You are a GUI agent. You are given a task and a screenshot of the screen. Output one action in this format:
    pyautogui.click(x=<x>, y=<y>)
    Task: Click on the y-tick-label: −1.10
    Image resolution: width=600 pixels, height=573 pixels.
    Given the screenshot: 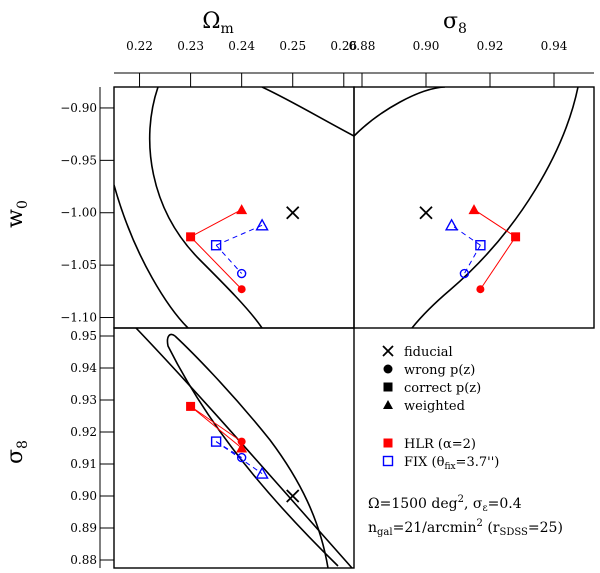 What is the action you would take?
    pyautogui.click(x=78, y=318)
    